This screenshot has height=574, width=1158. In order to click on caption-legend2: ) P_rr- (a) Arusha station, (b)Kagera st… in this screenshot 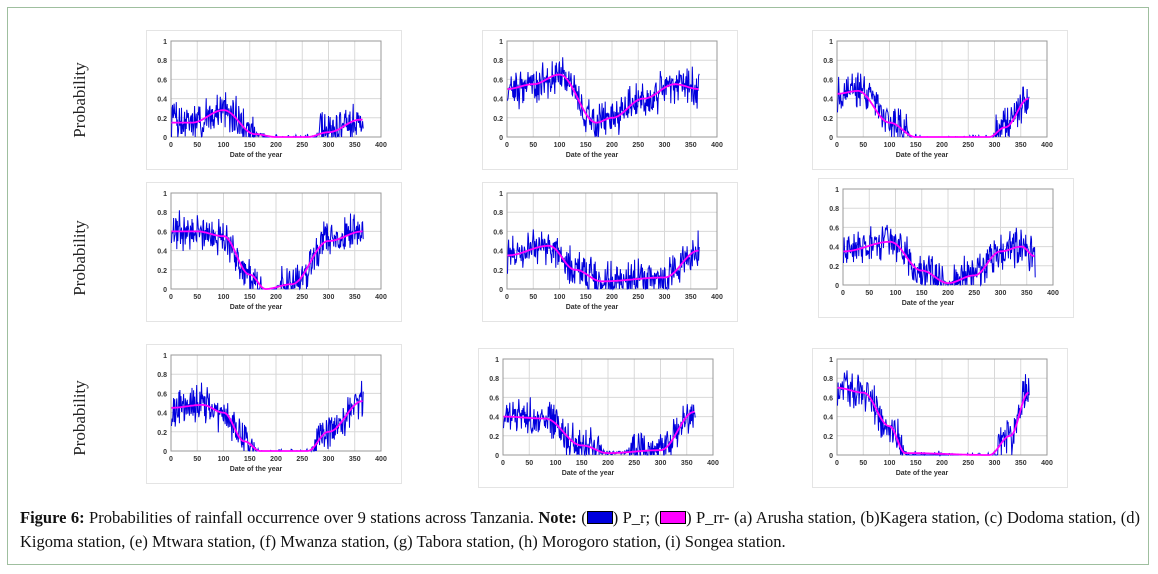, I will do `click(580, 529)`.